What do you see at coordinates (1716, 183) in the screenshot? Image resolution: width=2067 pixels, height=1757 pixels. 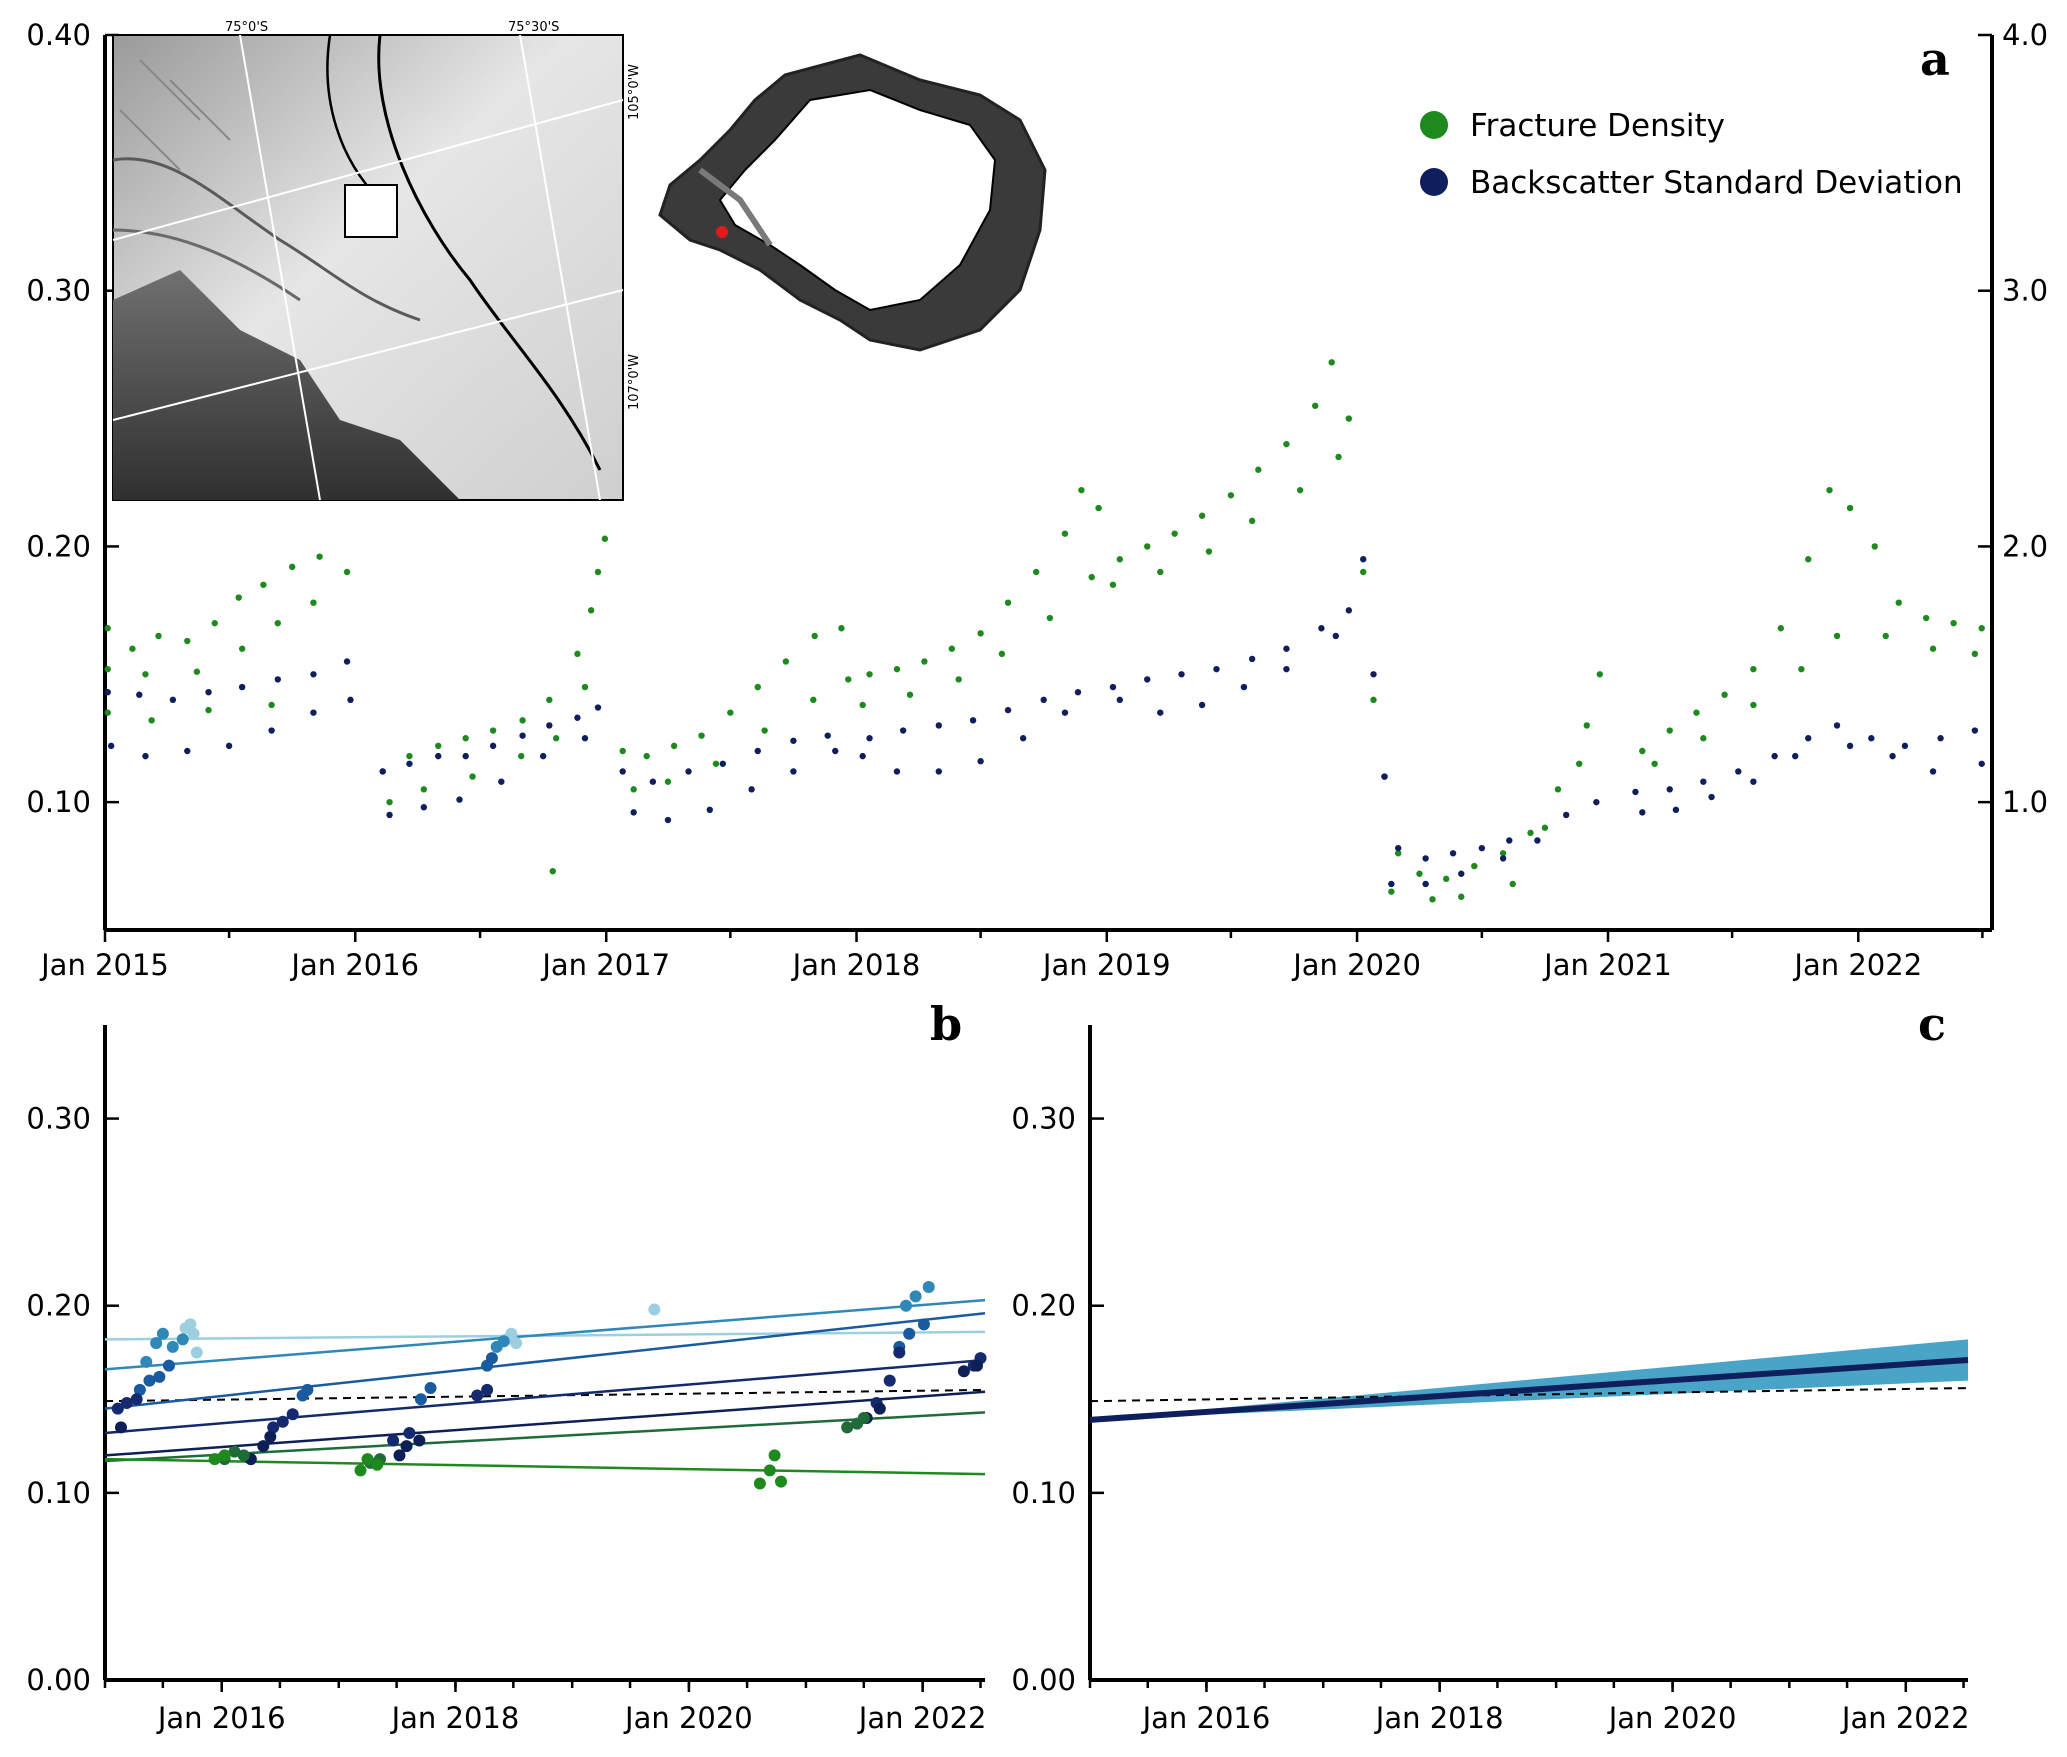 I see `legend-label-backscatter-std: Backscatter Standard Deviation` at bounding box center [1716, 183].